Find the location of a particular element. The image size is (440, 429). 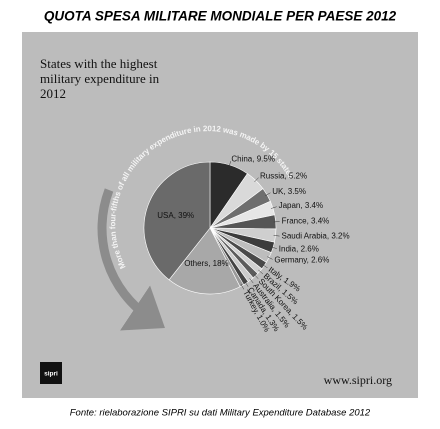

slice-label: Germany, 2.6% is located at coordinates (301, 259).